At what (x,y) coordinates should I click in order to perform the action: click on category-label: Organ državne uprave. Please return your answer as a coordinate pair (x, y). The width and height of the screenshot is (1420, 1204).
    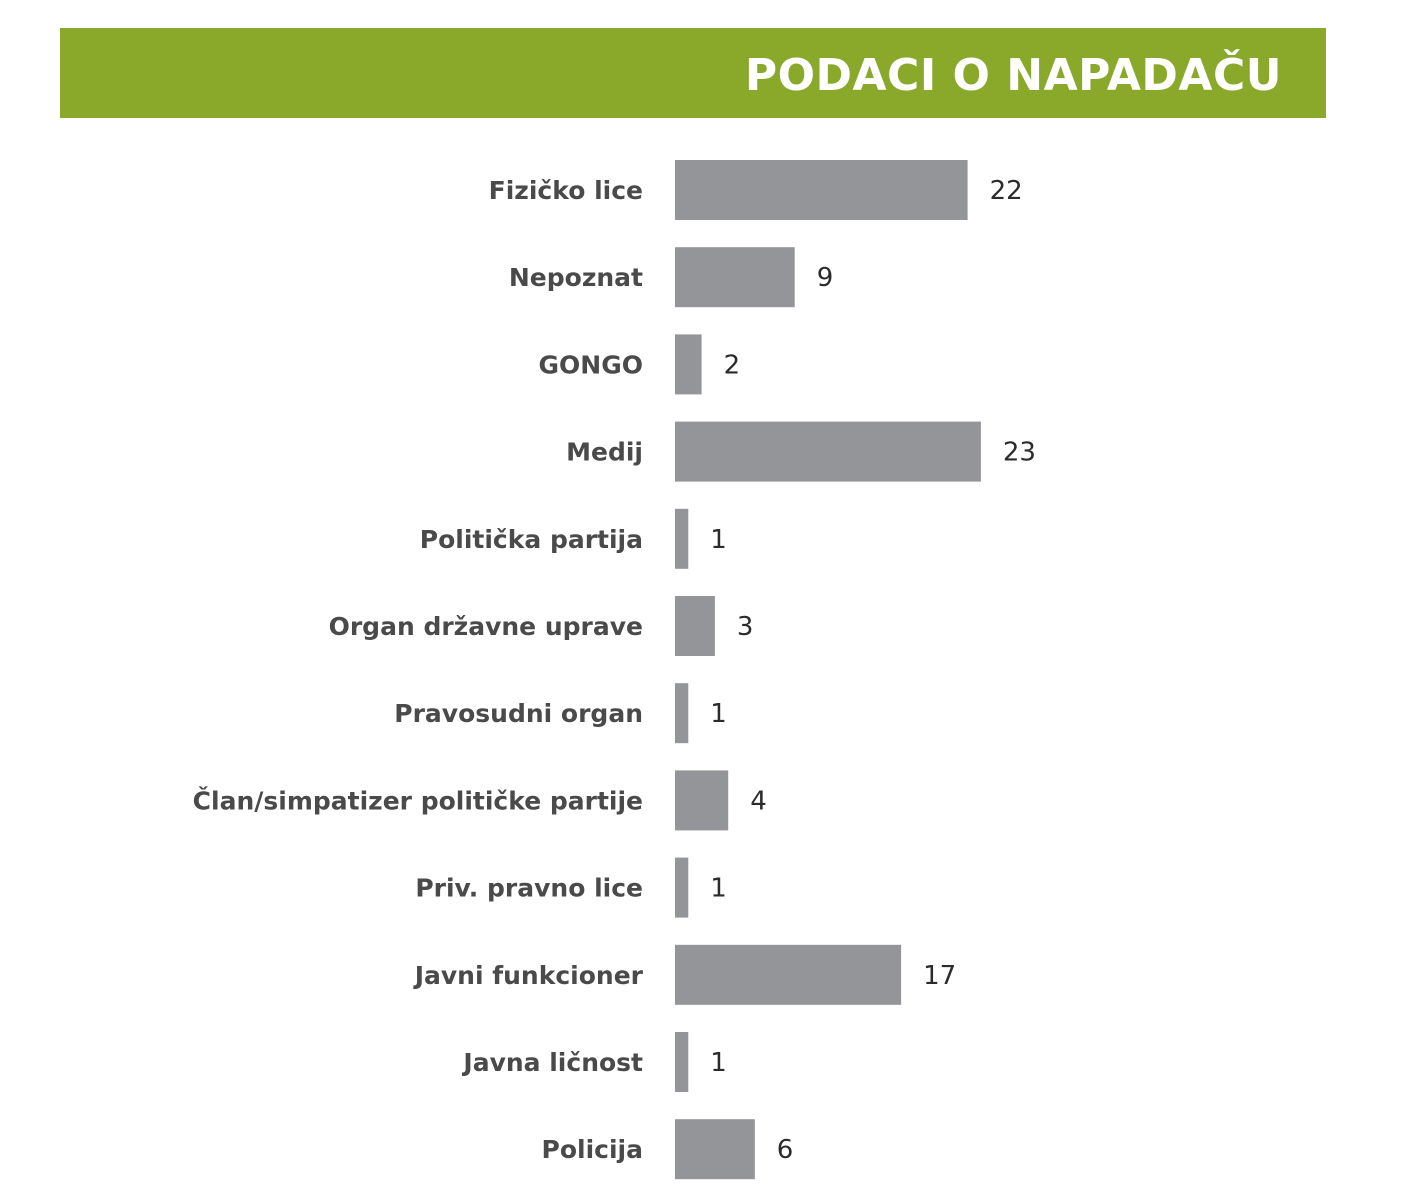
    Looking at the image, I should click on (486, 626).